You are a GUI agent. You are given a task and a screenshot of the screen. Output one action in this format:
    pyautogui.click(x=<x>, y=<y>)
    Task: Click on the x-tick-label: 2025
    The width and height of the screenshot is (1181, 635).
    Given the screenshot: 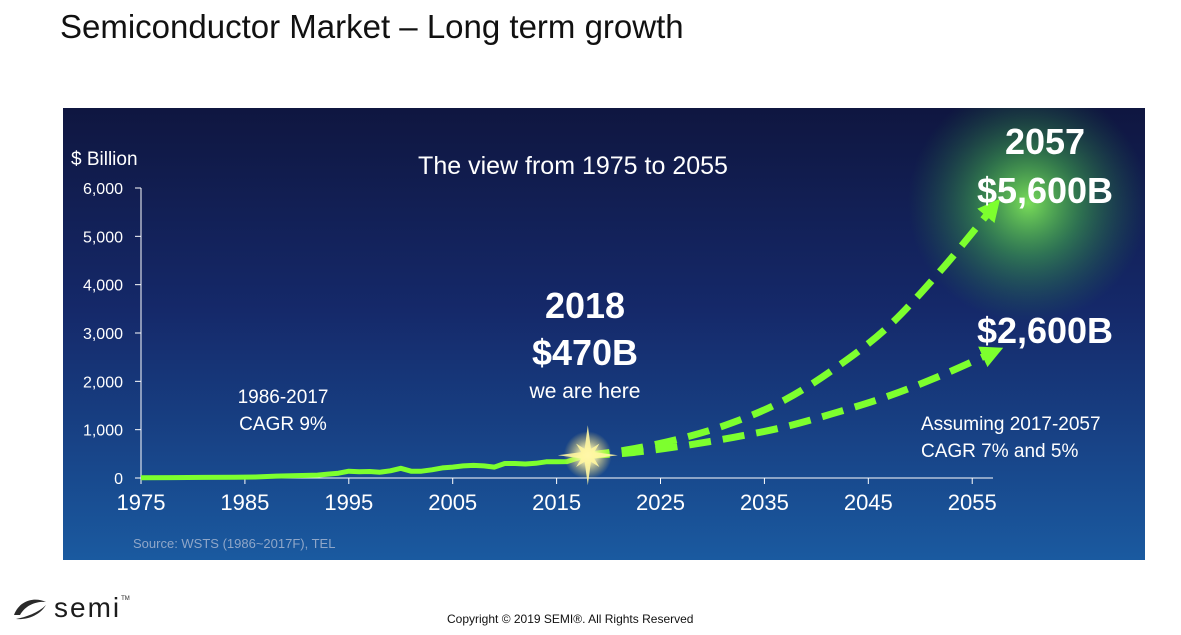 What is the action you would take?
    pyautogui.click(x=660, y=502)
    